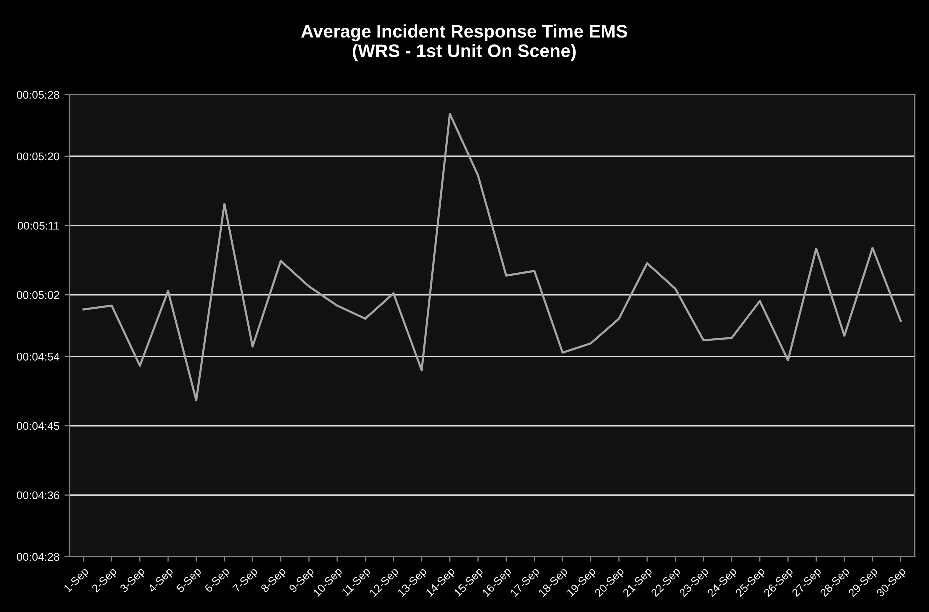 This screenshot has width=929, height=612. I want to click on y-tick-label: 00:05:02, so click(38, 295).